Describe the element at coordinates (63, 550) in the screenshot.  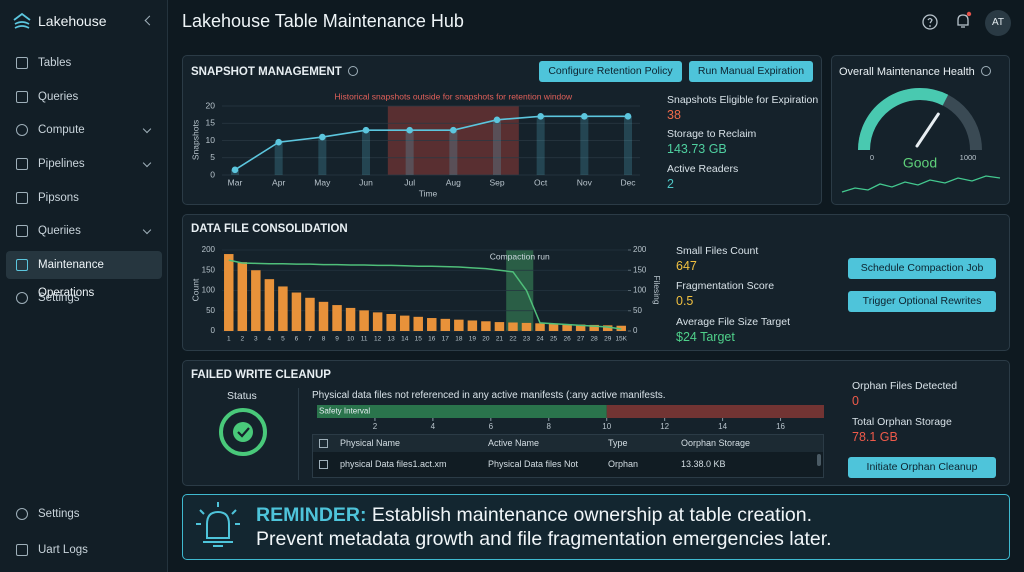
I see `nav-label: Uart Logs` at that location.